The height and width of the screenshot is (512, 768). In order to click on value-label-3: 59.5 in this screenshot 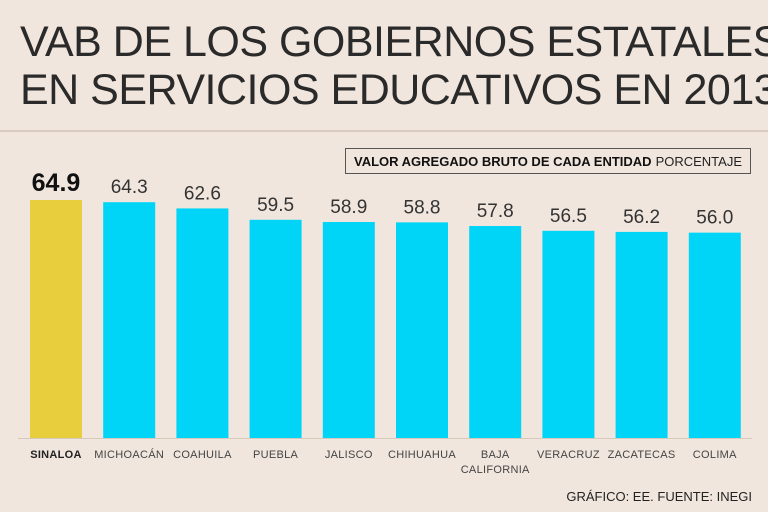, I will do `click(275, 205)`.